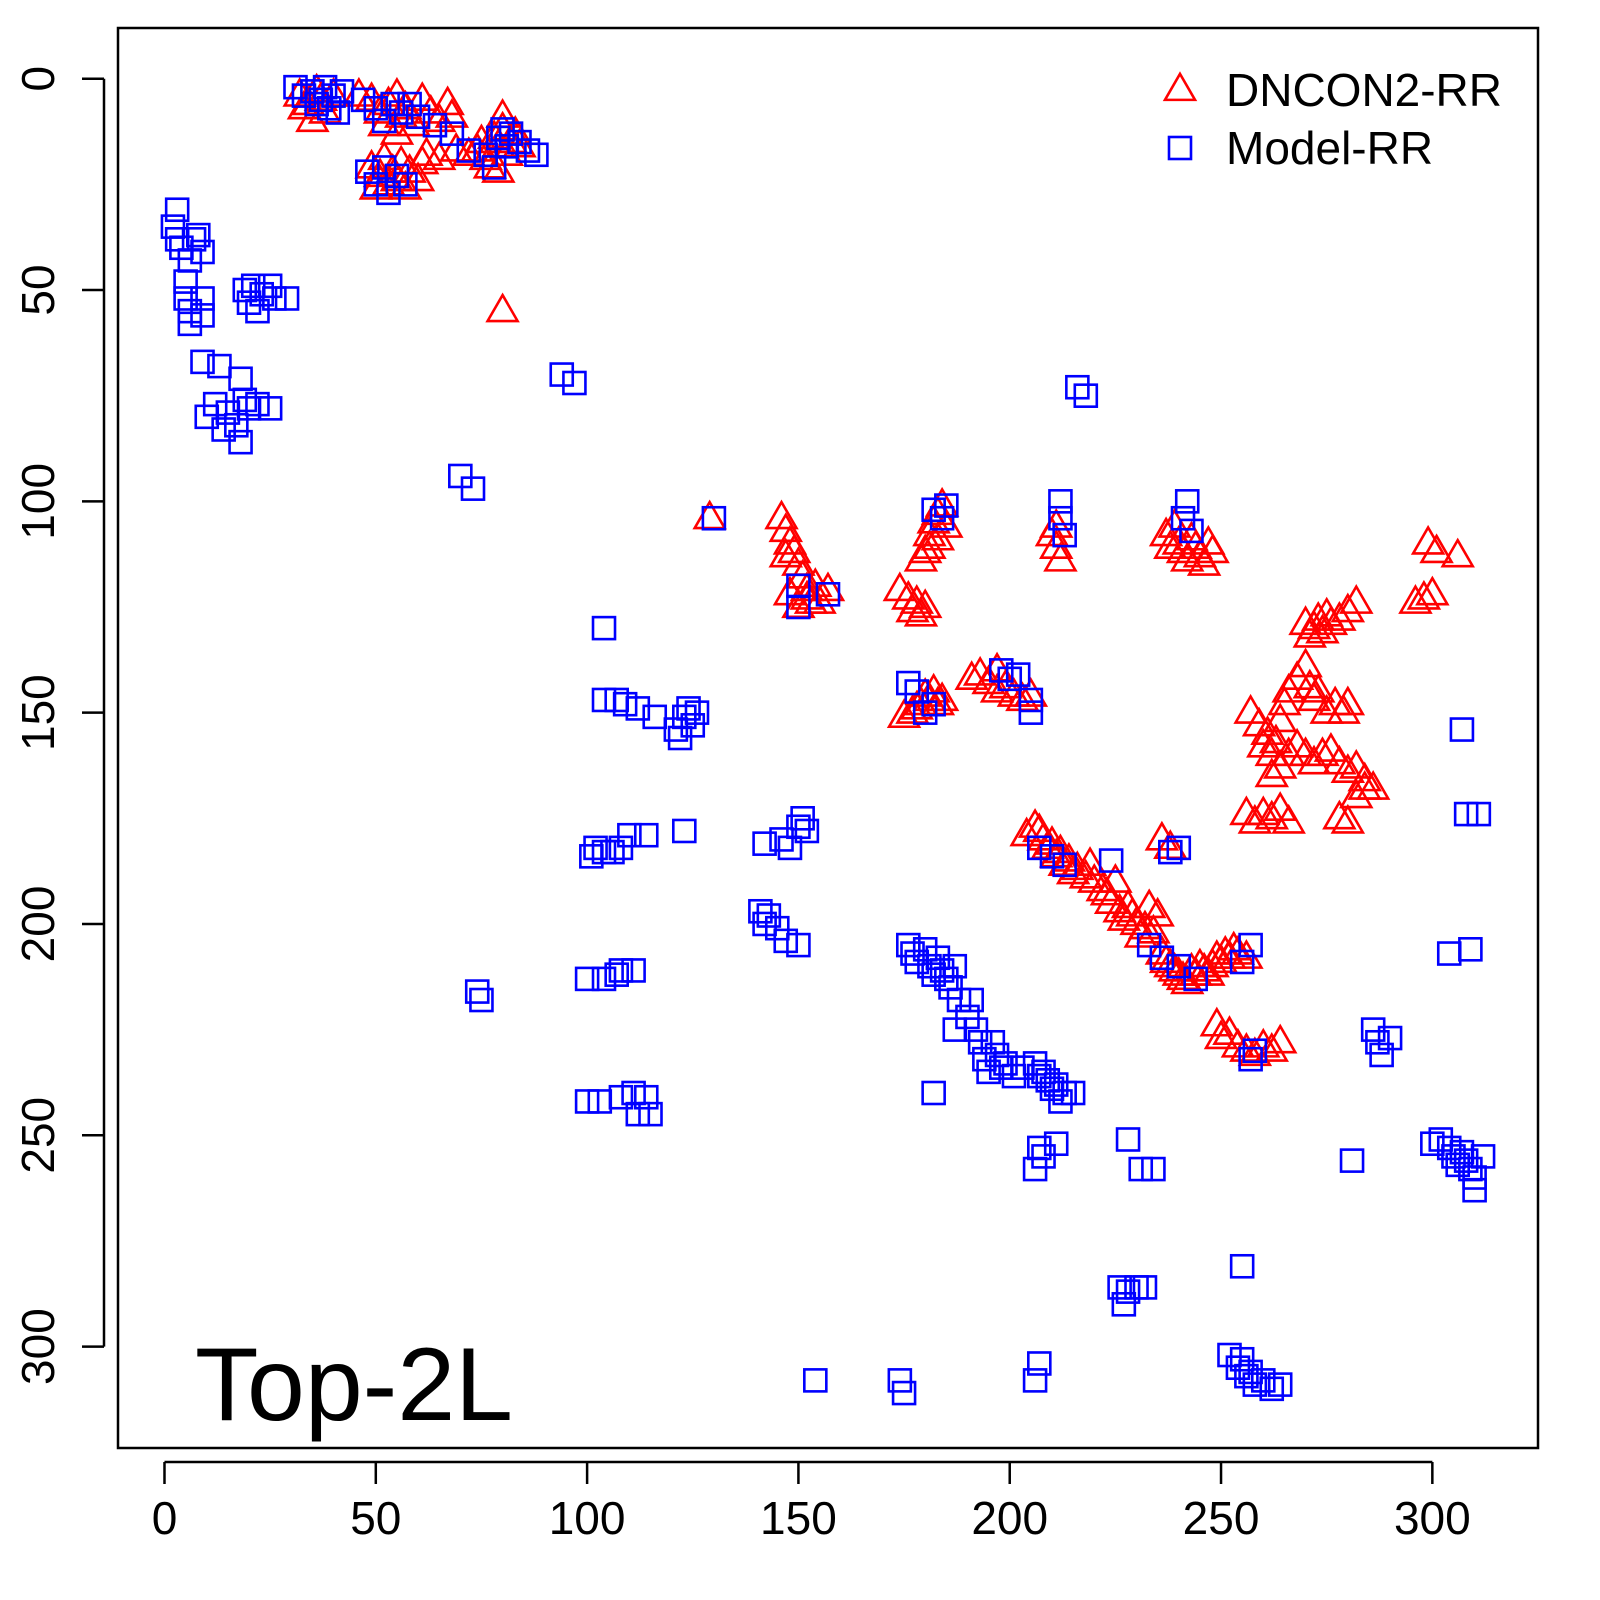 This screenshot has height=1600, width=1600. I want to click on y-tick-label: 100, so click(38, 501).